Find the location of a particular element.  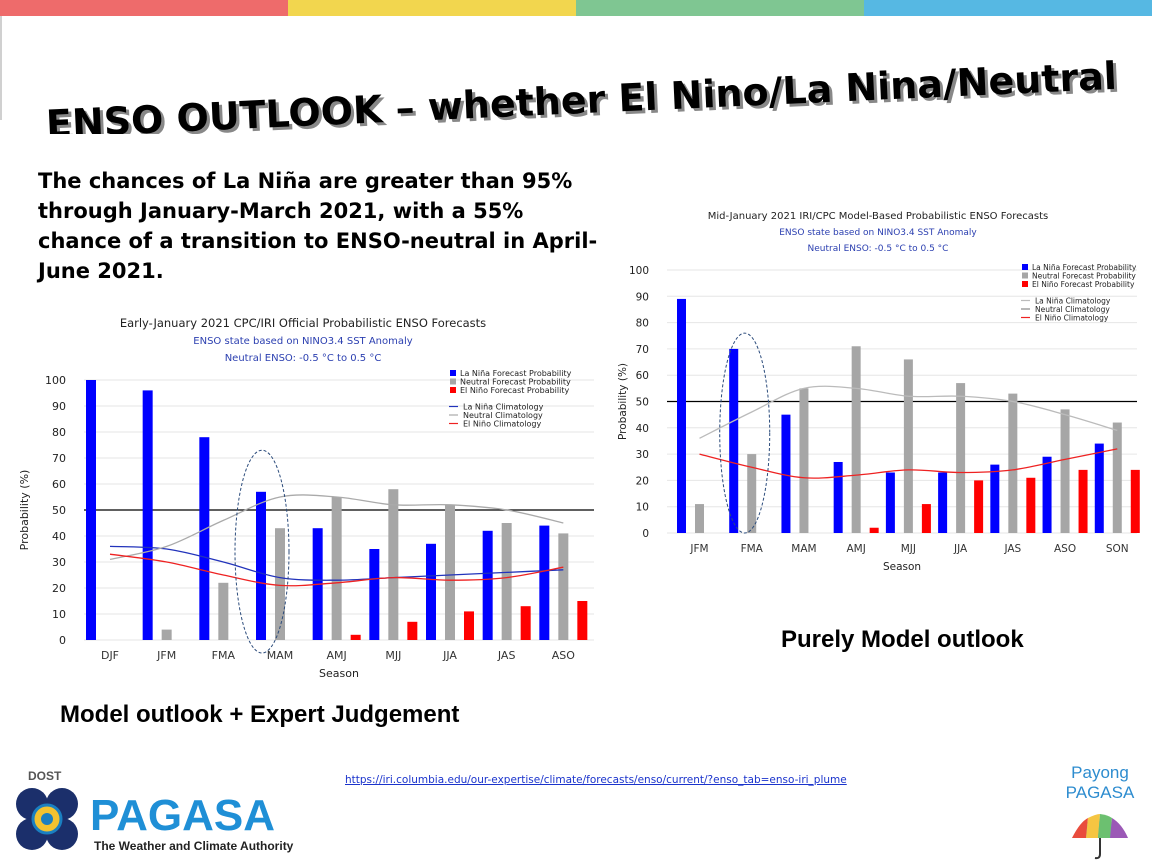

dost-label: DOST is located at coordinates (45, 776).